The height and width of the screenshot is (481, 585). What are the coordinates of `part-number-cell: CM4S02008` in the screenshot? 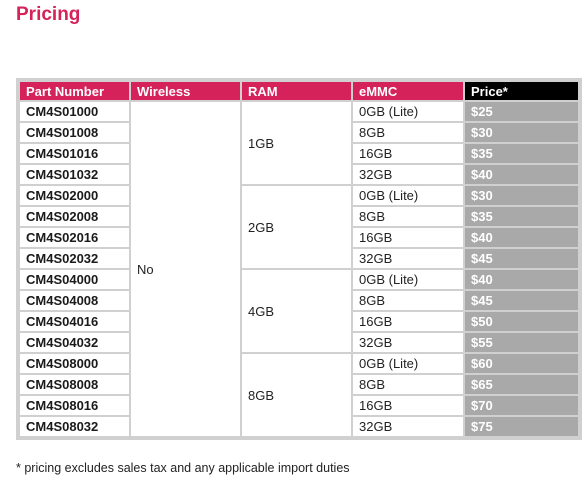 It's located at (74, 216).